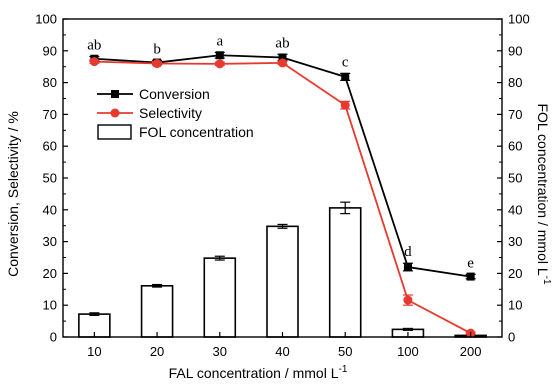 This screenshot has height=385, width=552. Describe the element at coordinates (50, 209) in the screenshot. I see `left-tick-label: 40` at that location.